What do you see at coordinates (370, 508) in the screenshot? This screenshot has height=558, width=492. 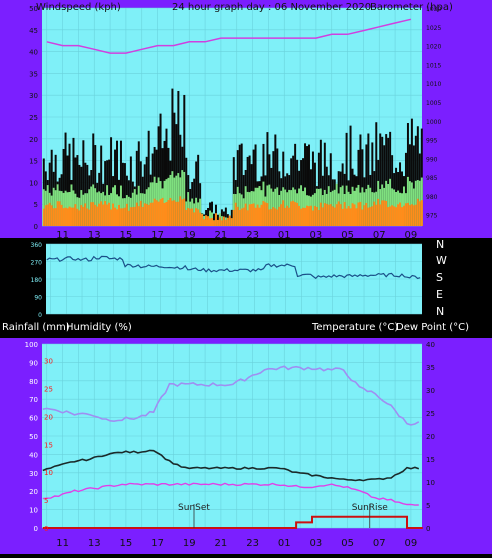 I see `sunrise-label: SunRise` at bounding box center [370, 508].